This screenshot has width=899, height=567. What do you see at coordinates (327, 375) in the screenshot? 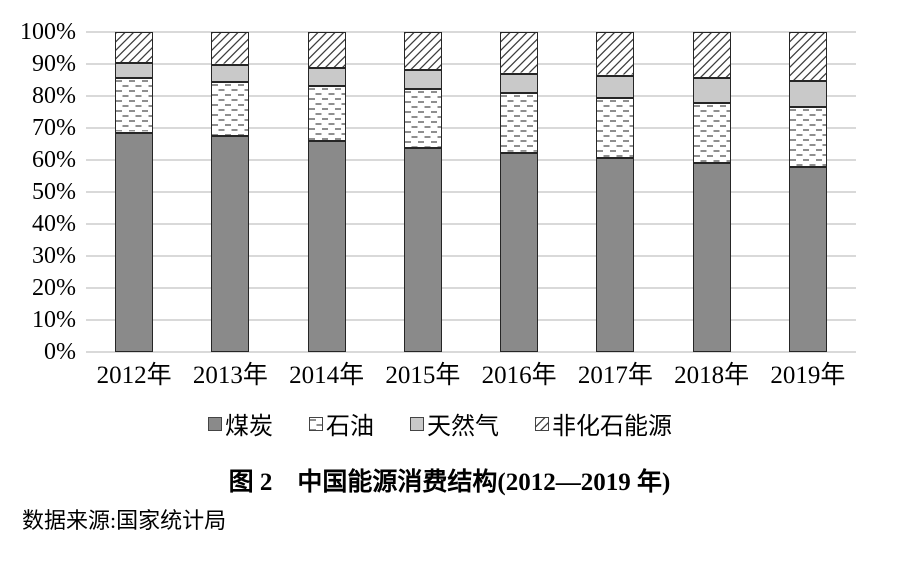
I see `x-tick-label-2014年: 2014年` at bounding box center [327, 375].